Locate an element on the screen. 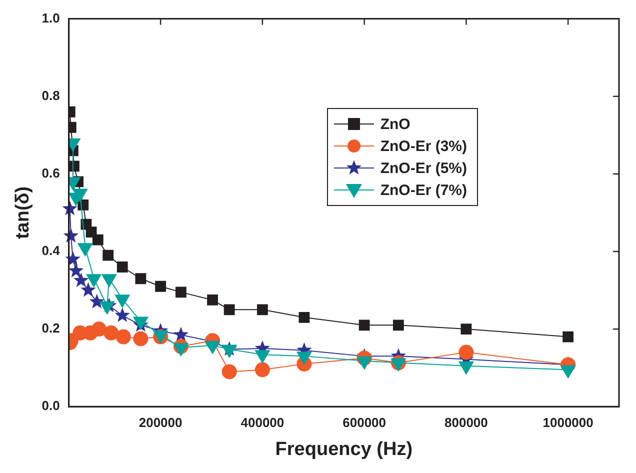  y-axis-title: tan(δ) is located at coordinates (23, 213).